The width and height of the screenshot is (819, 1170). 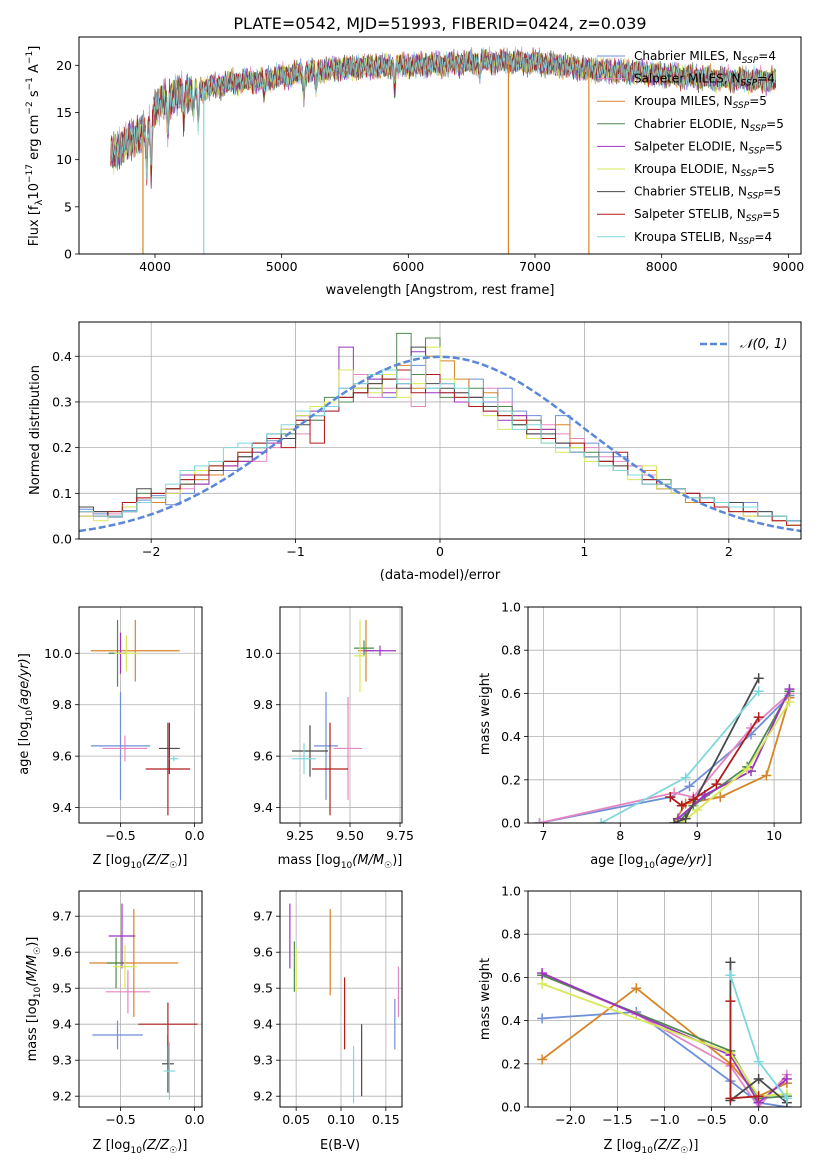 I want to click on y-tick-label: 15, so click(x=64, y=112).